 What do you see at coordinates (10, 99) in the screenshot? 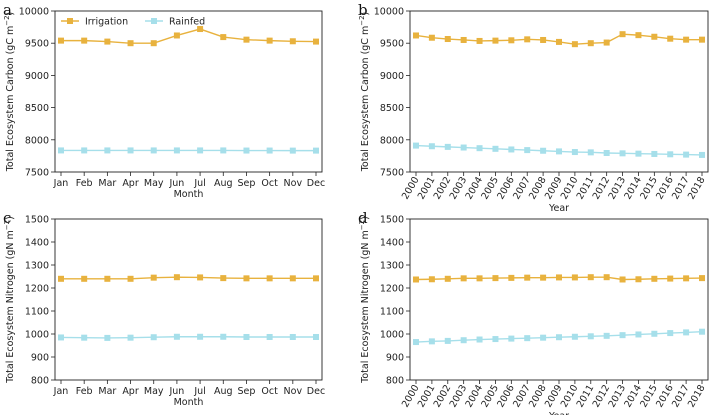
I see `y-axis-label-text: Total Ecosystem Carbon (gC m` at bounding box center [10, 99].